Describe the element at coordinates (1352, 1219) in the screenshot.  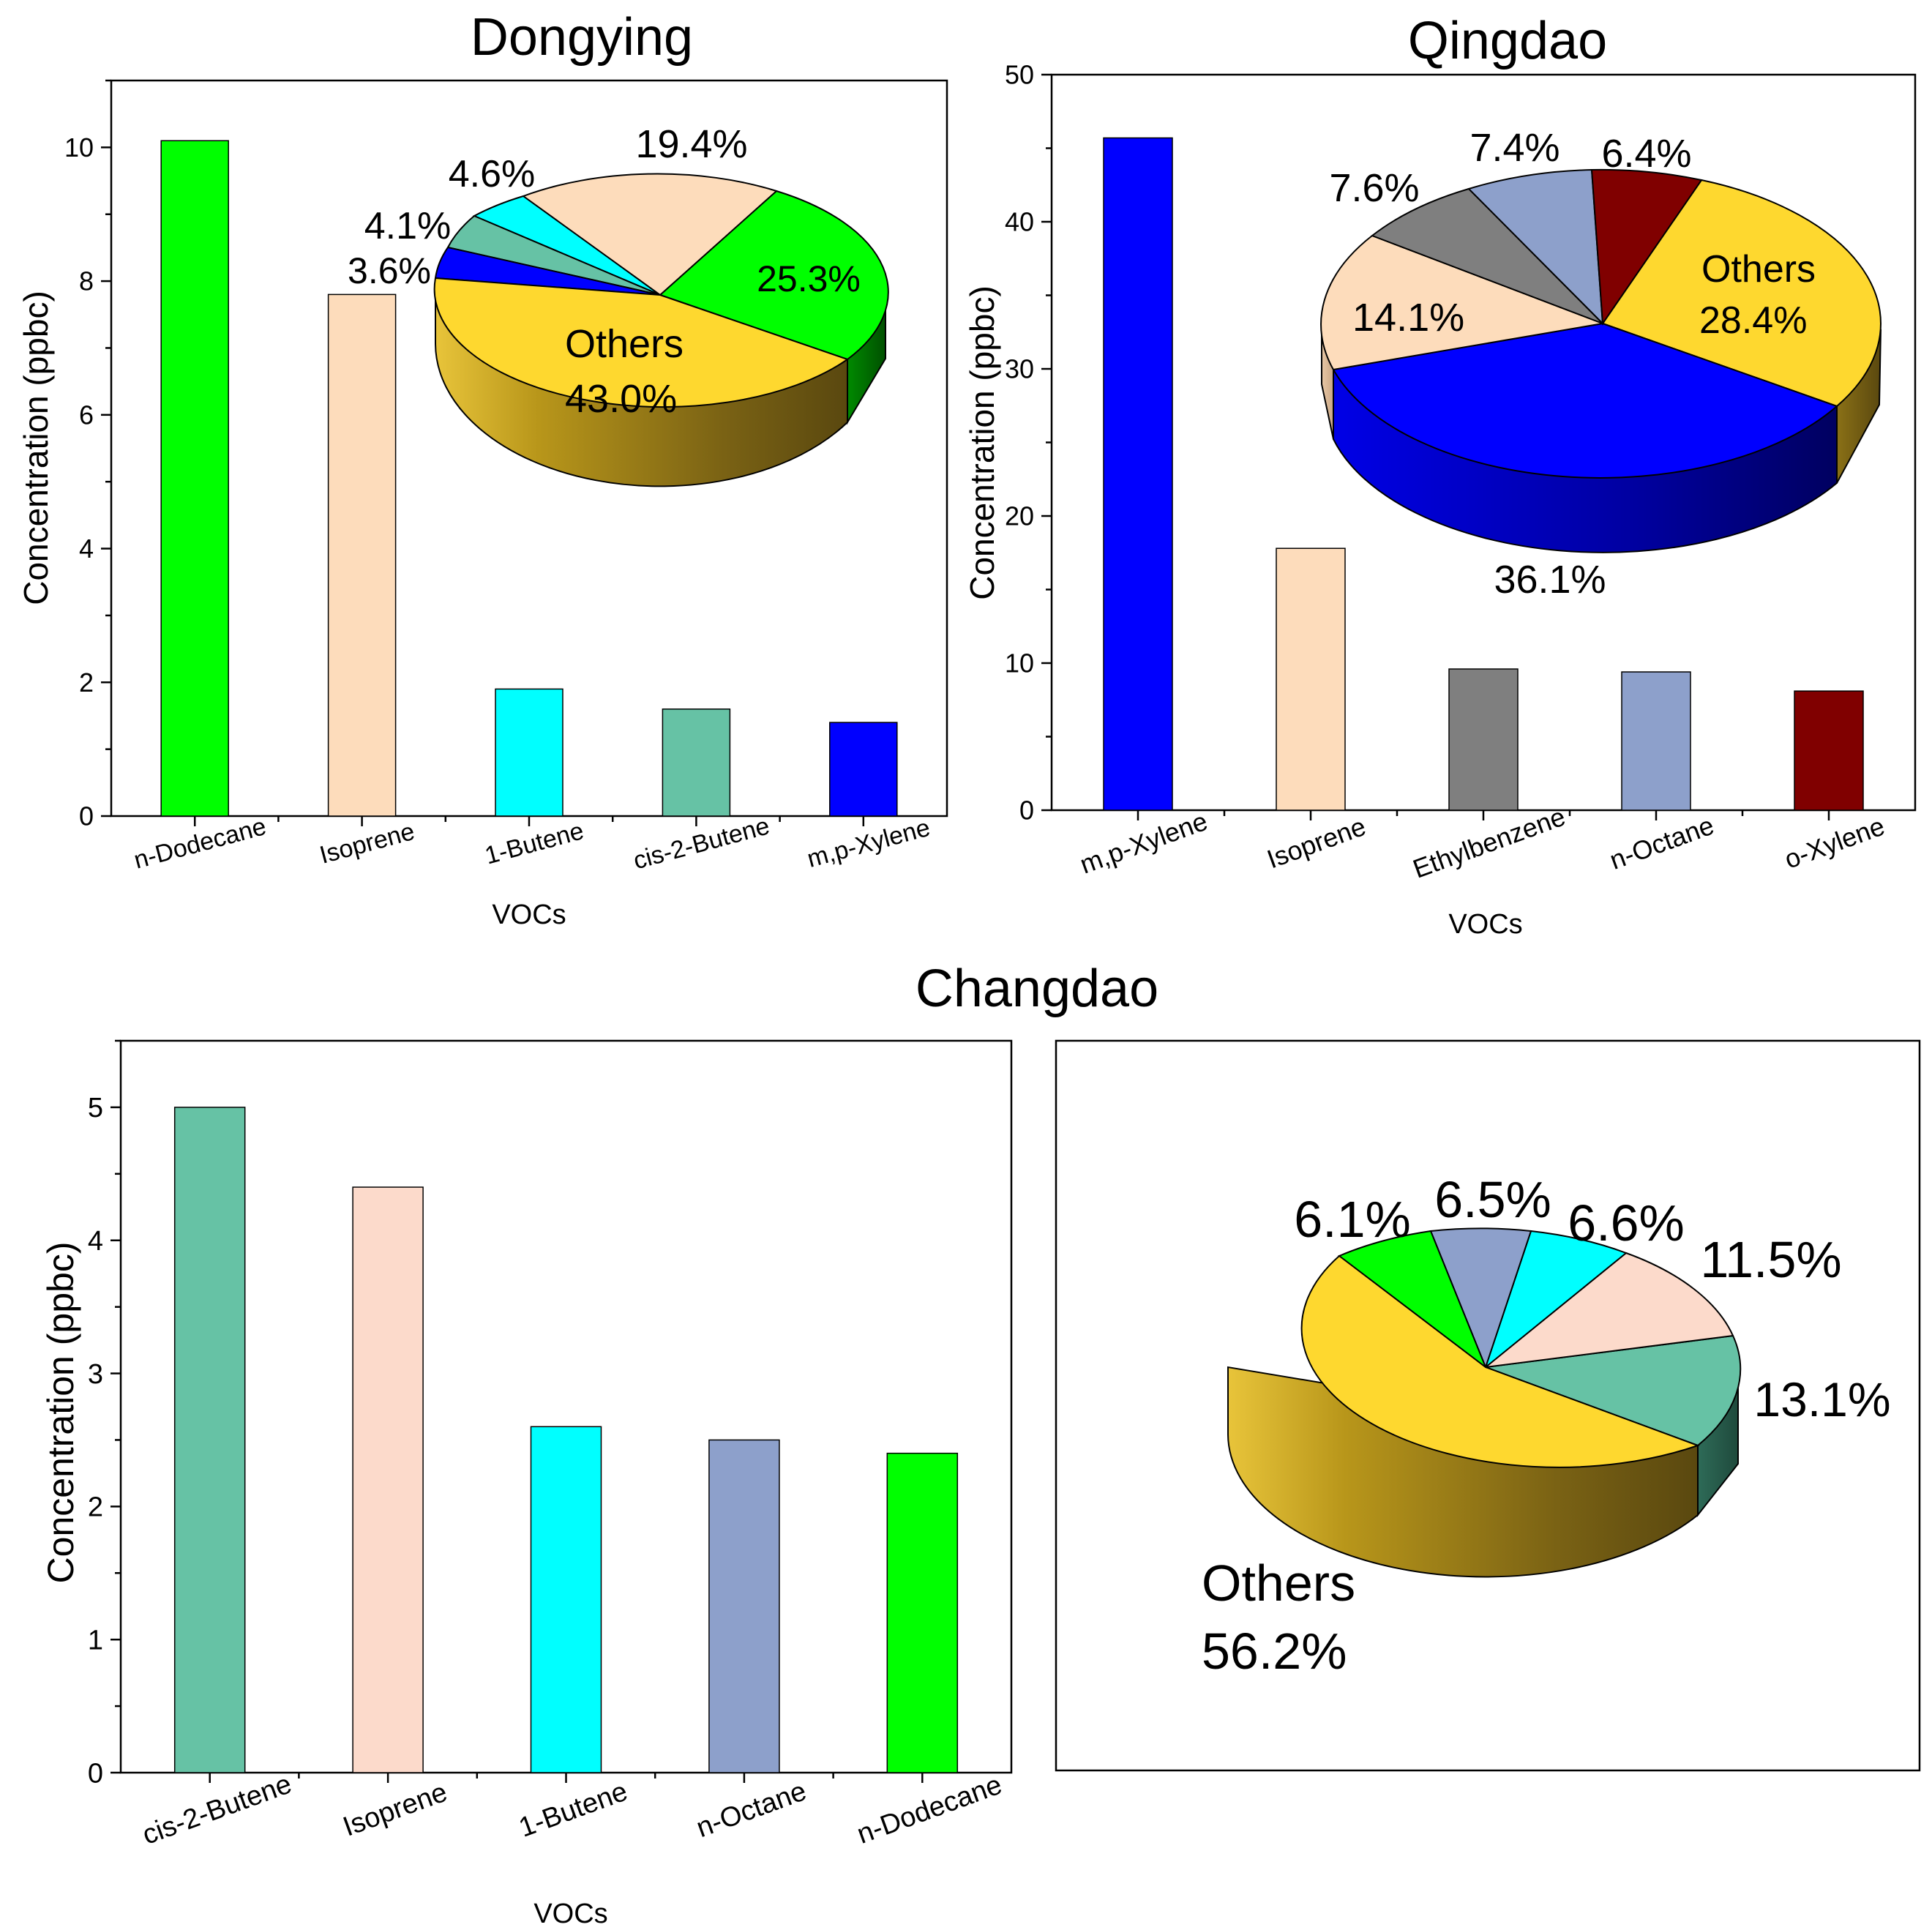
I see `changdao-pie-label-6-1: 6.1%` at that location.